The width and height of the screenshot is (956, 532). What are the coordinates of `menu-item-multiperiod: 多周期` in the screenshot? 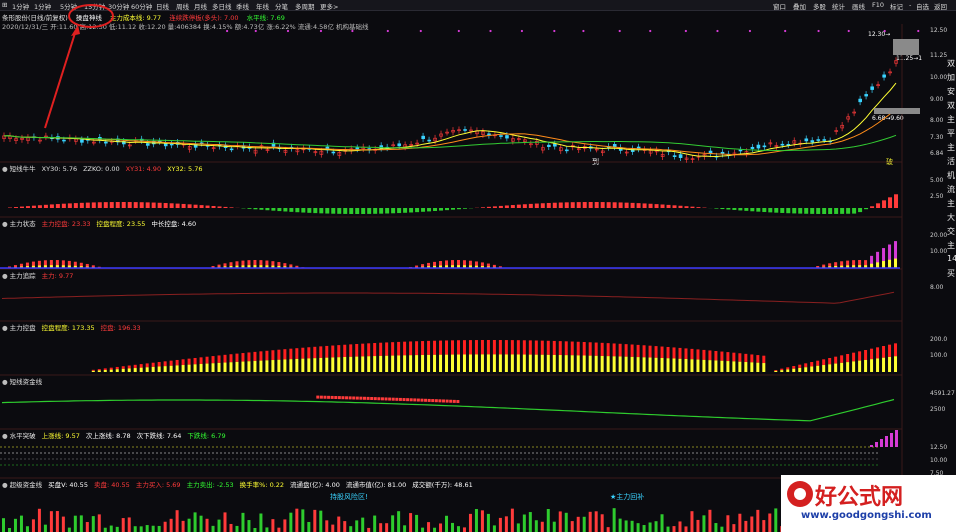 It's located at (305, 7).